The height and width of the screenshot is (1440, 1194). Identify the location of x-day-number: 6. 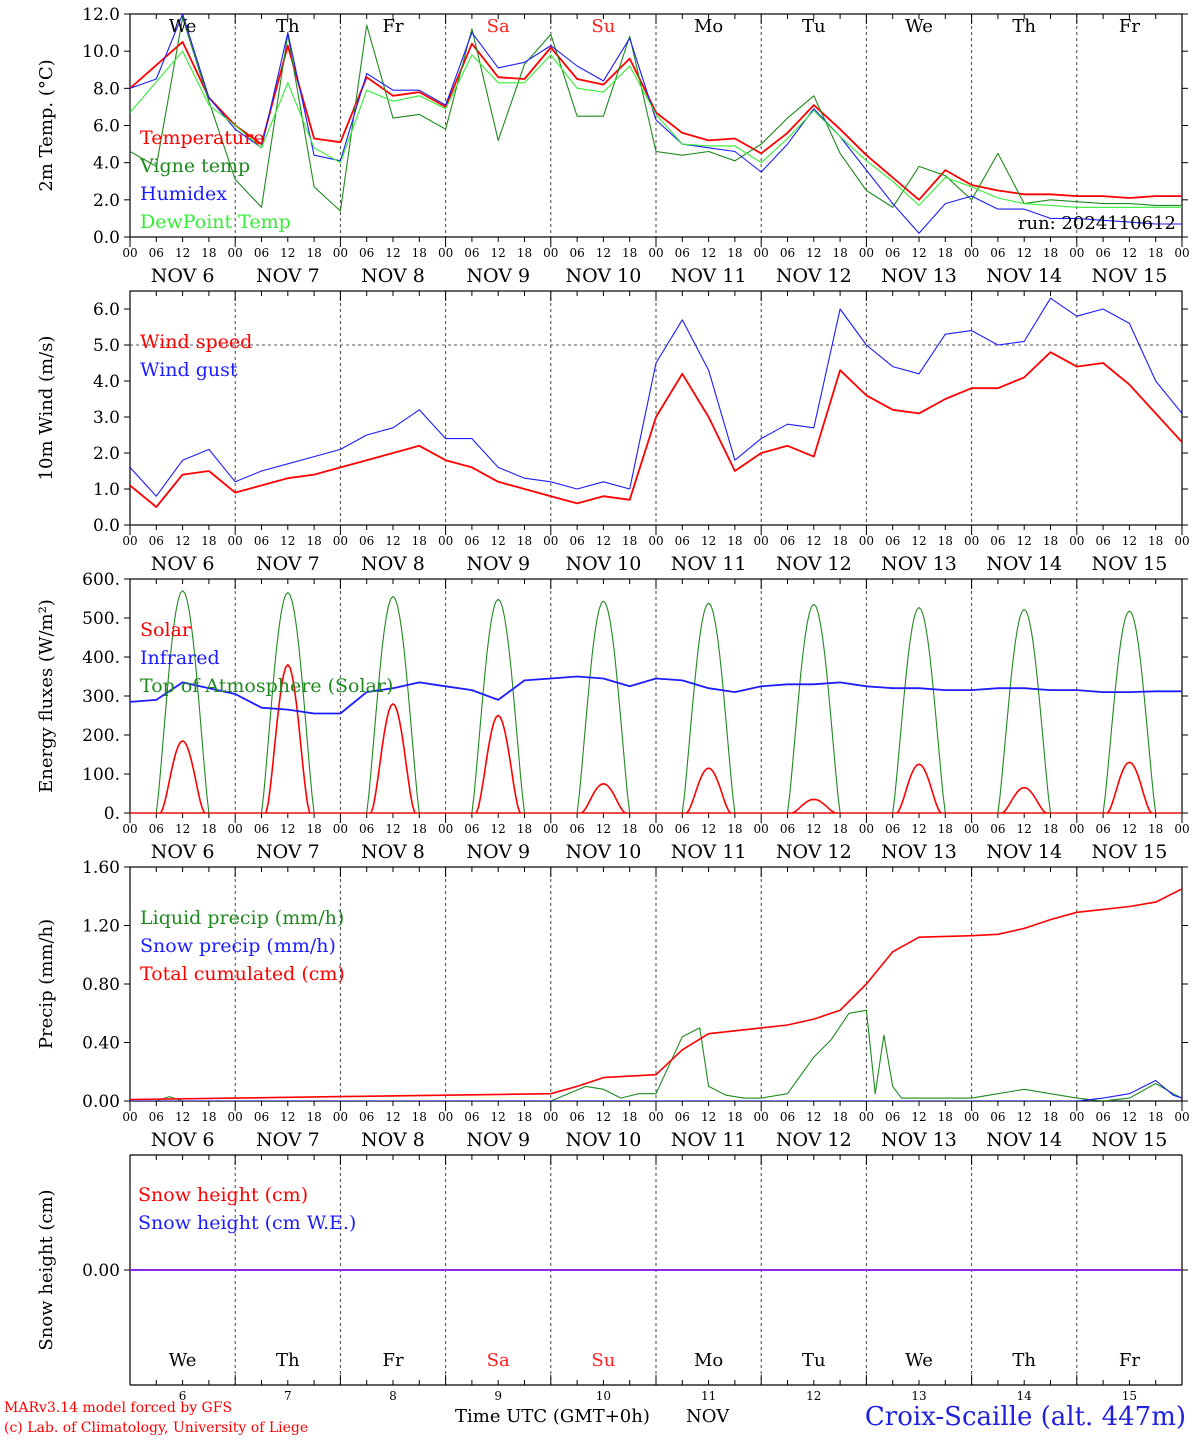
(183, 1396).